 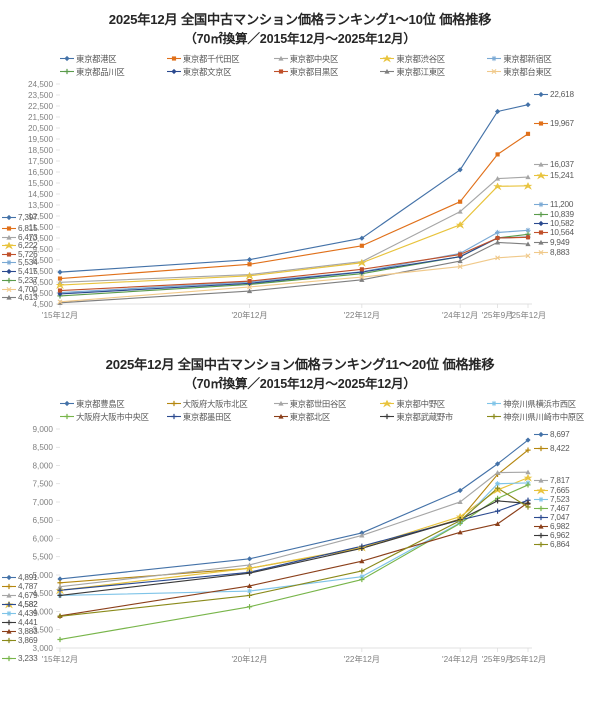 I want to click on series-end-value: 8,422, so click(x=560, y=449).